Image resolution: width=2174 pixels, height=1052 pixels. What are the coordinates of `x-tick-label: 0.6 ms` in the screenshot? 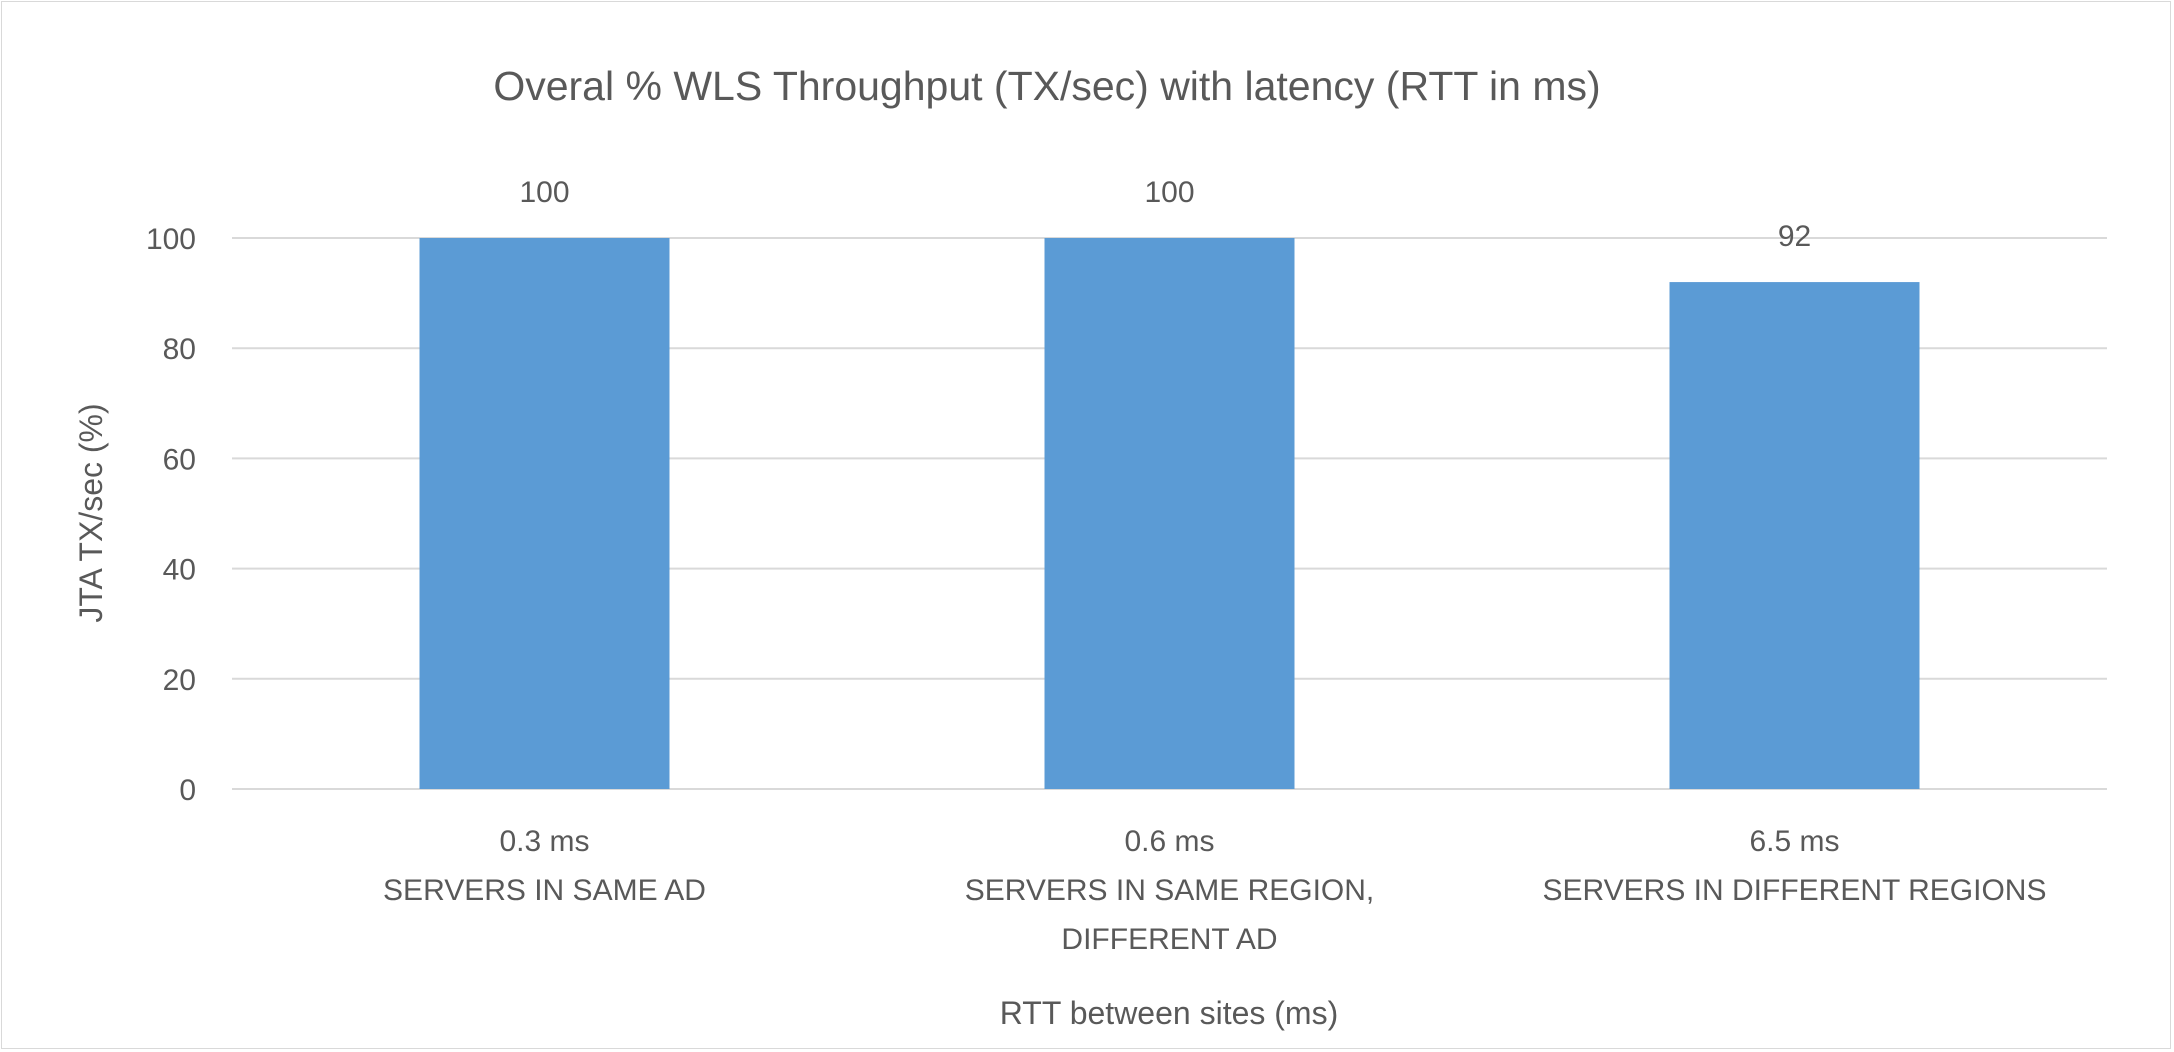 It's located at (1169, 841).